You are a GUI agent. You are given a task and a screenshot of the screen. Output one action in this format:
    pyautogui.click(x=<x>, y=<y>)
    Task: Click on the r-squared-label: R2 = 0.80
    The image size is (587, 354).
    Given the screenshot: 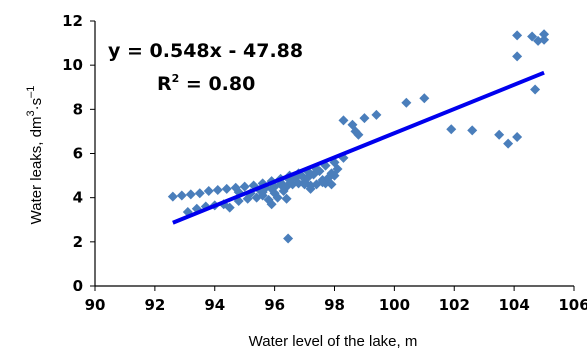 What is the action you would take?
    pyautogui.click(x=206, y=83)
    